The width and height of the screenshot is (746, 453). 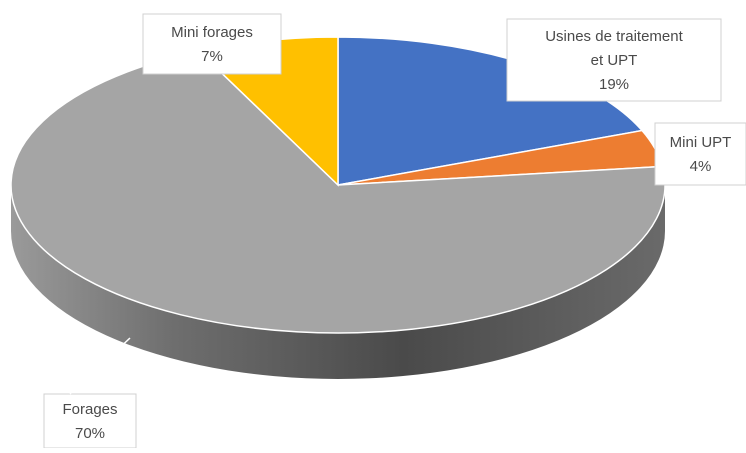 I want to click on callout-label-1: Mini UPT 4%, so click(x=700, y=154).